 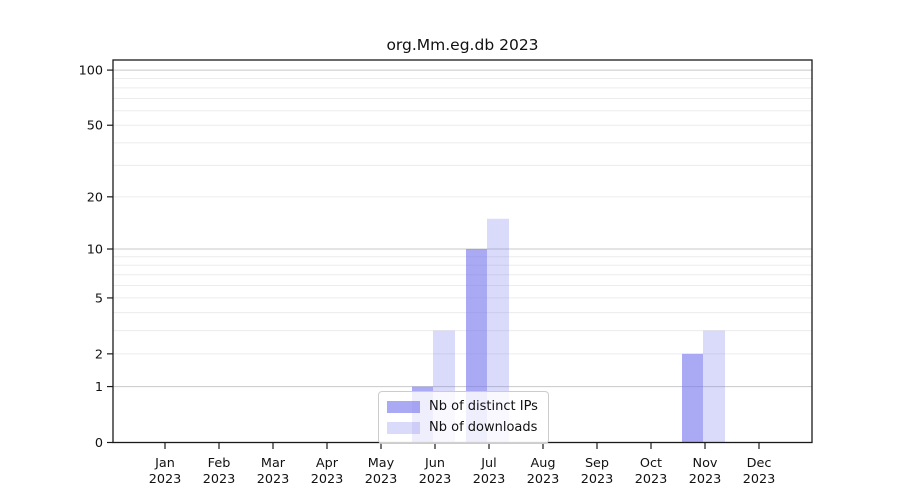 I want to click on legend: Nb of distinct IPs Nb of downloads, so click(x=463, y=417).